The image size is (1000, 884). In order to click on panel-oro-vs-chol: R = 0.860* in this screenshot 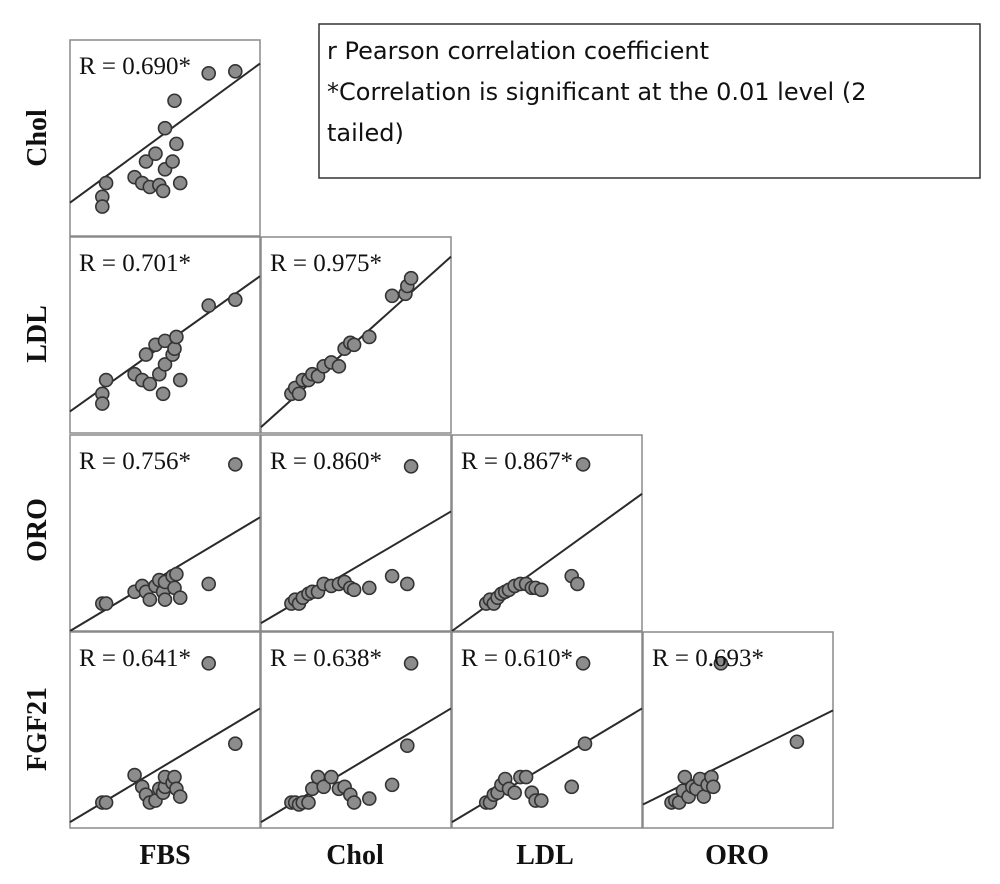, I will do `click(356, 533)`.